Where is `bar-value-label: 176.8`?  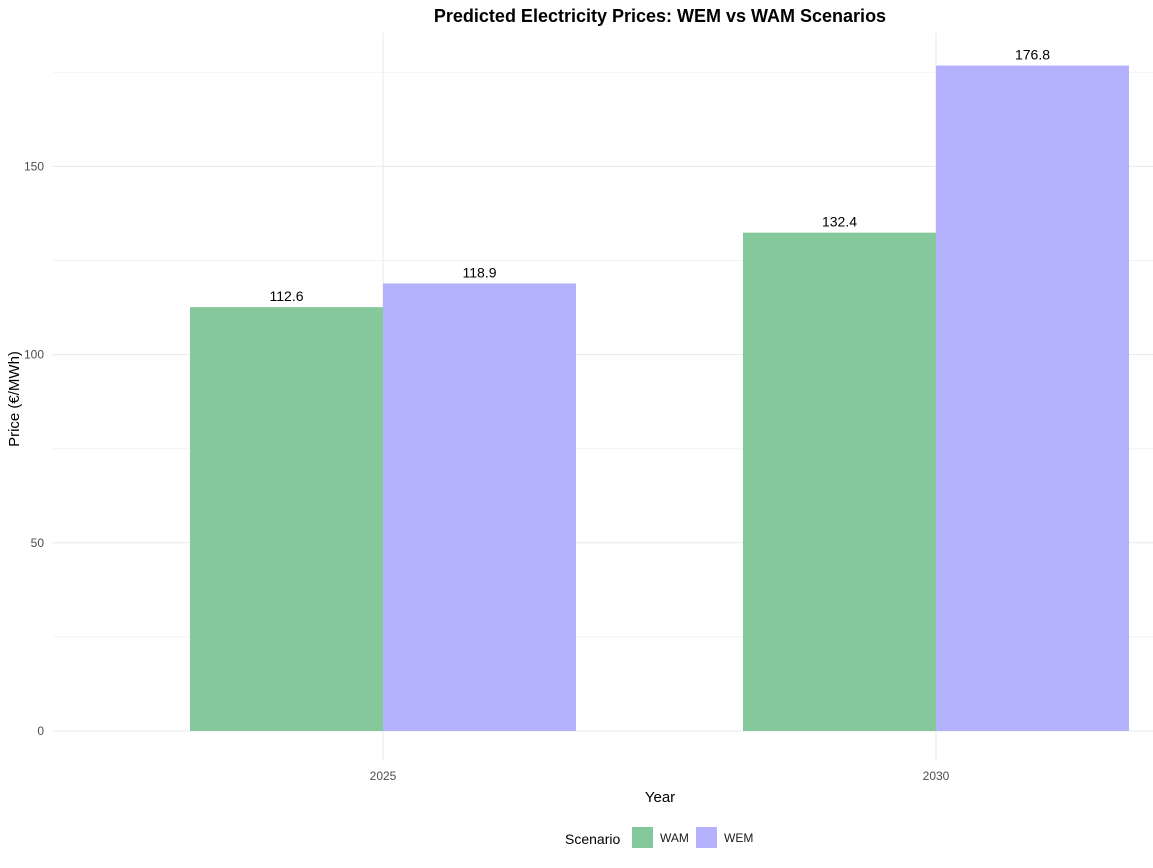 bar-value-label: 176.8 is located at coordinates (1032, 55).